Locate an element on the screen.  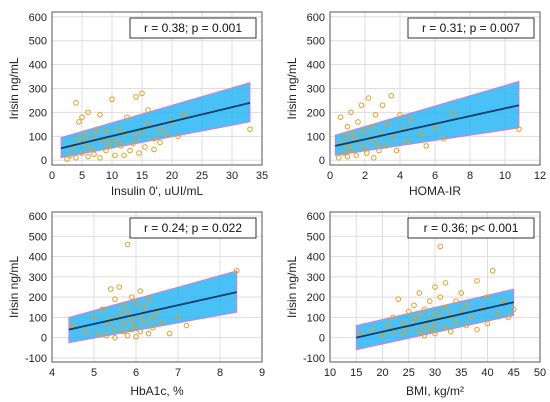
chart-1-regression-line is located at coordinates (427, 125).